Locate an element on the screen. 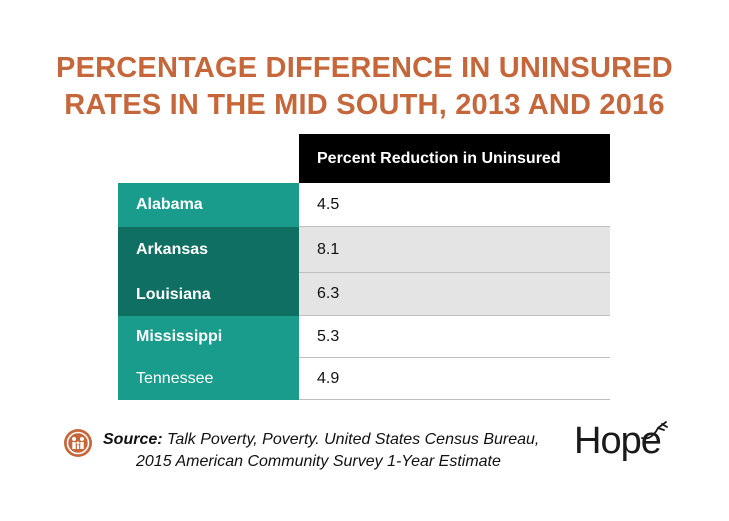 The width and height of the screenshot is (729, 521). value-cell-arkansas: 8.1 is located at coordinates (454, 250).